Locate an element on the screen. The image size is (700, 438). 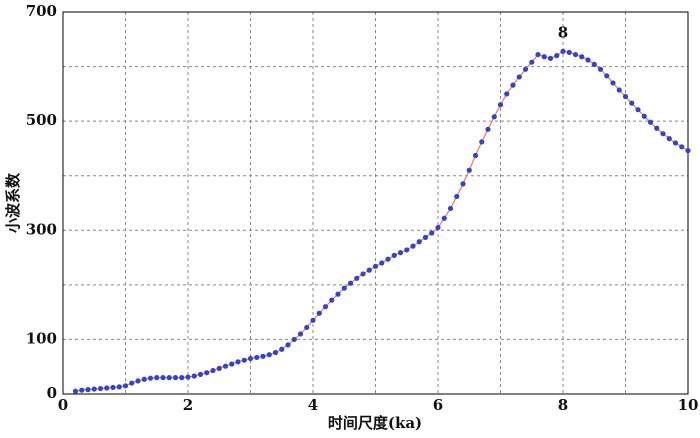
x-tick-label: 2 is located at coordinates (188, 405).